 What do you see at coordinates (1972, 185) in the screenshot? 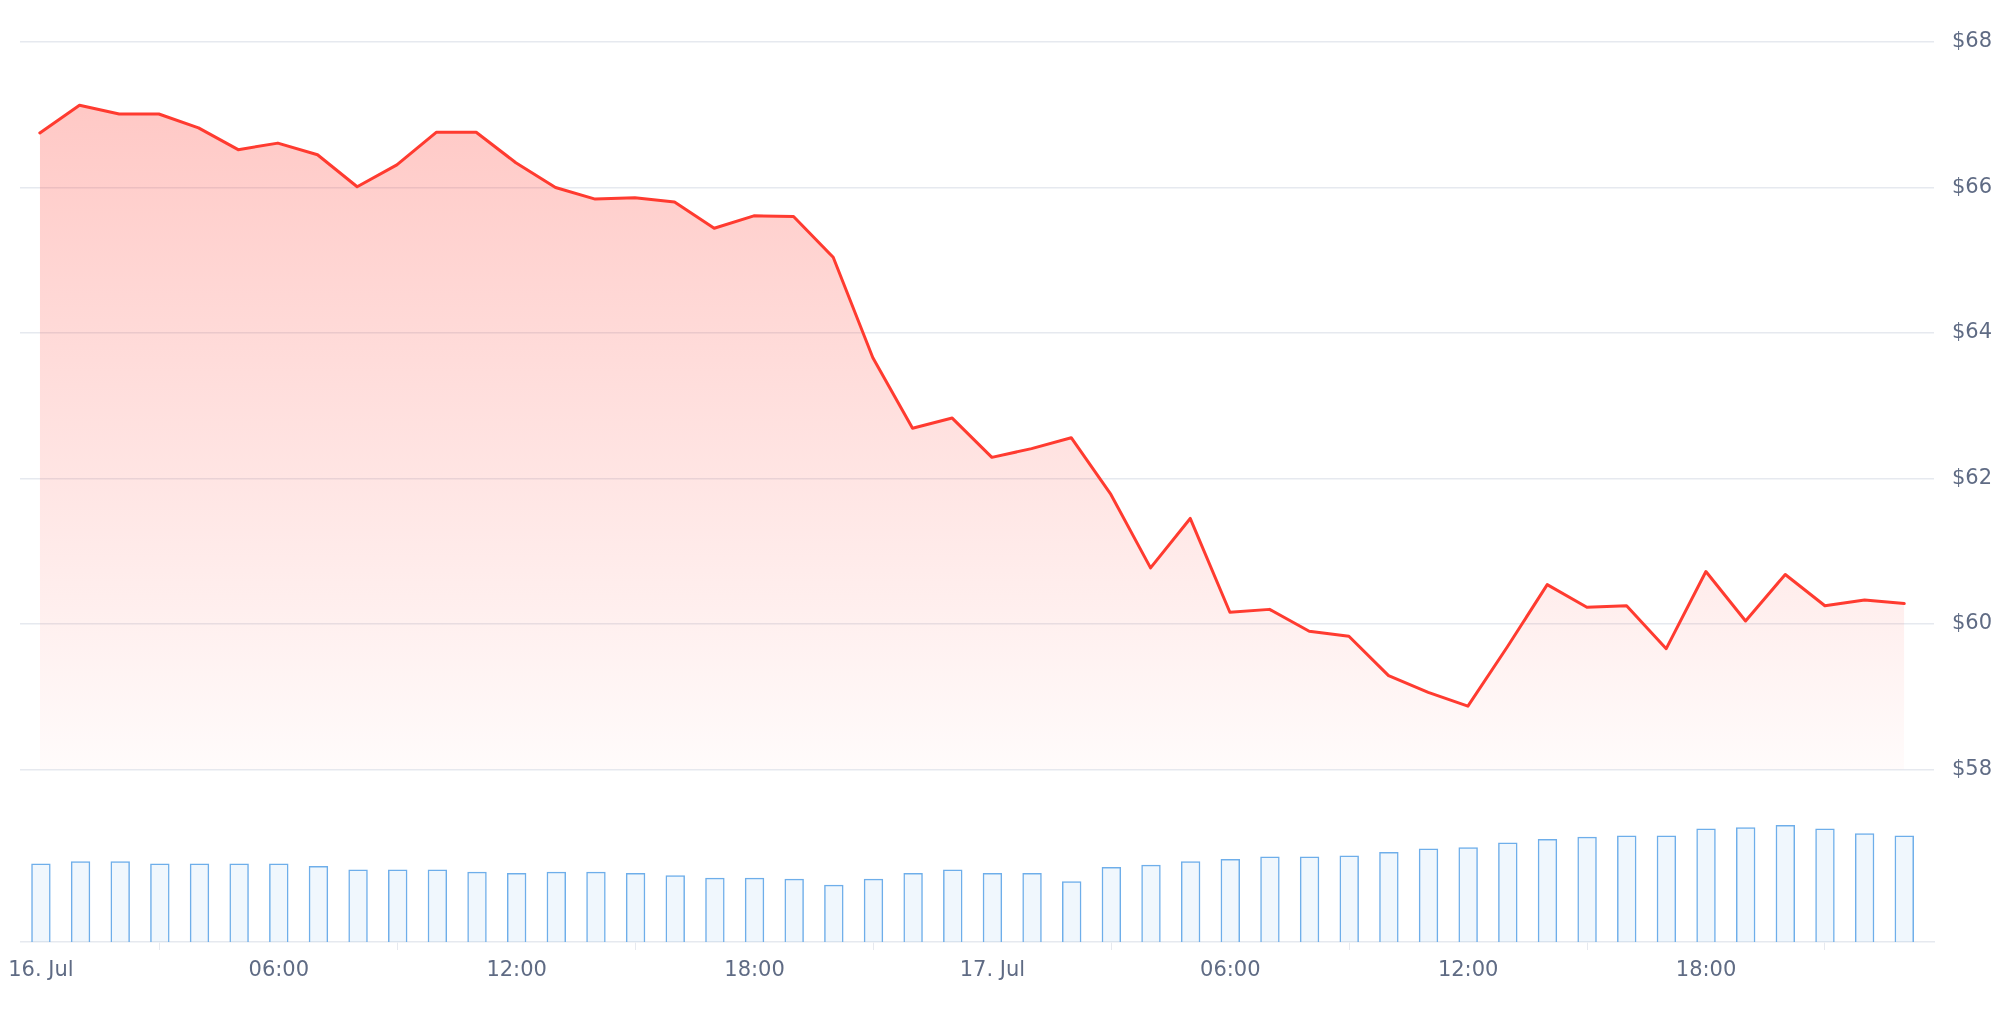
I see `y-tick-label: $66` at bounding box center [1972, 185].